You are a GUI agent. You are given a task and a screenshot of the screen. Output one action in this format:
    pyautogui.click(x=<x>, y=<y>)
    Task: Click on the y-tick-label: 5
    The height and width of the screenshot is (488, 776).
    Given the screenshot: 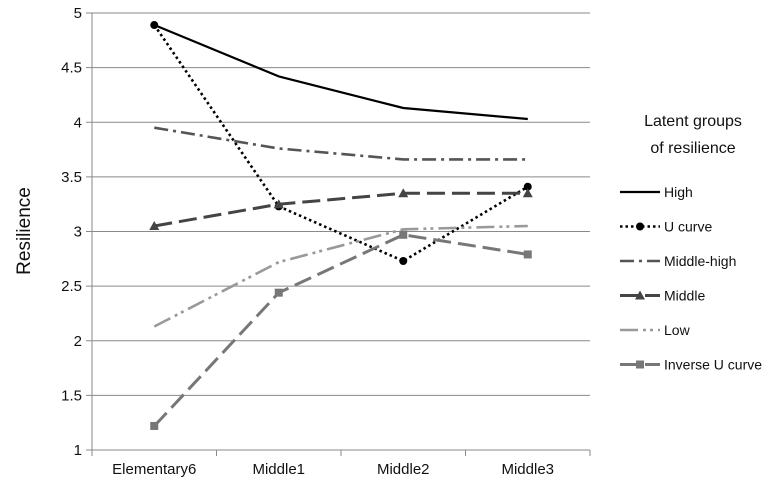 What is the action you would take?
    pyautogui.click(x=78, y=13)
    